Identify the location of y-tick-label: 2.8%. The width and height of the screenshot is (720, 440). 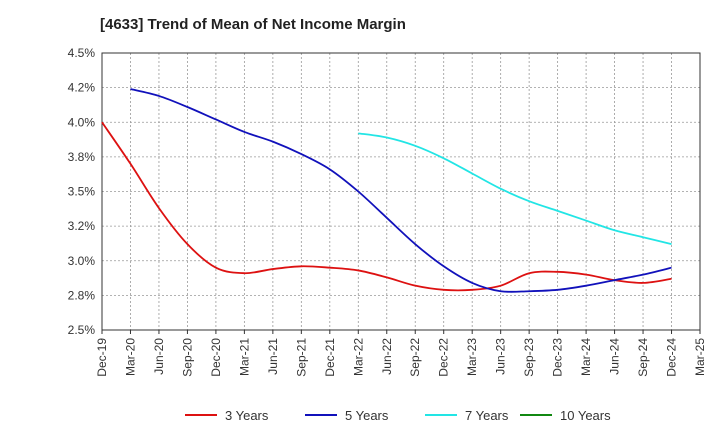
(82, 295).